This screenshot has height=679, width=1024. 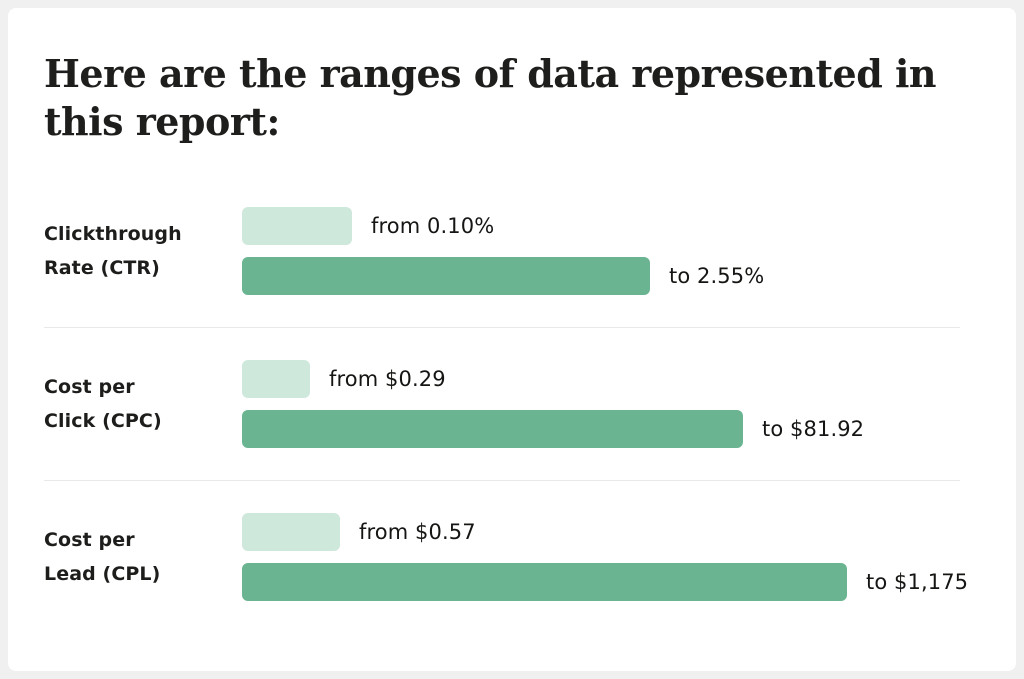 I want to click on metric-label-ctr: Clickthrough Rate (CTR), so click(x=143, y=251).